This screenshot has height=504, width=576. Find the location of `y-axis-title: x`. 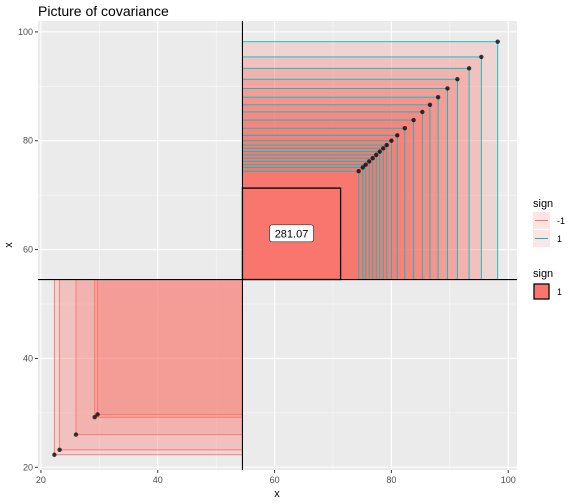

y-axis-title: x is located at coordinates (9, 245).